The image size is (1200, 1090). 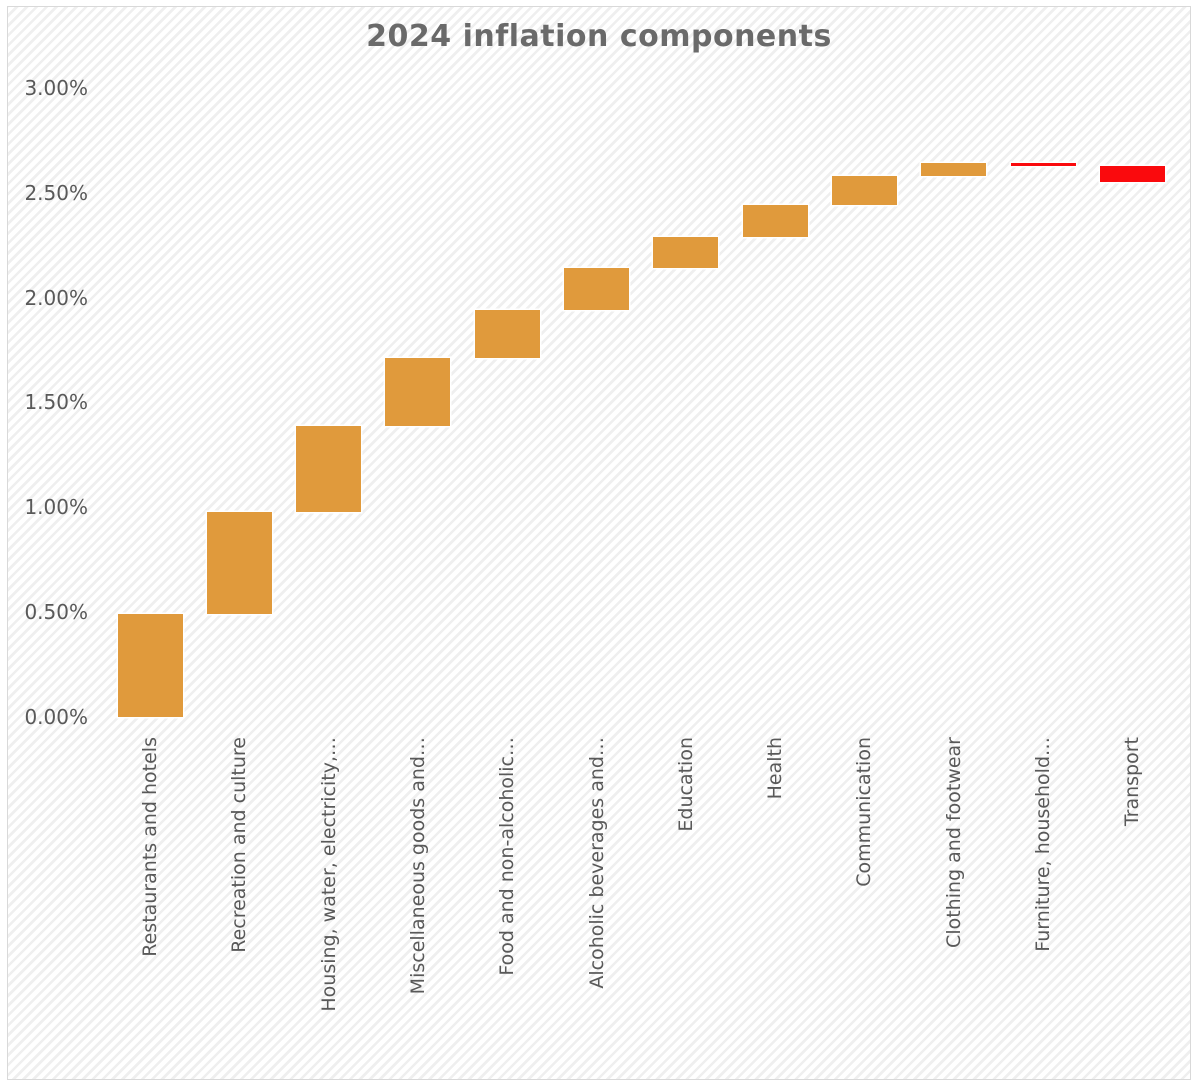 I want to click on y-tick-label: 0.00%, so click(x=56, y=717).